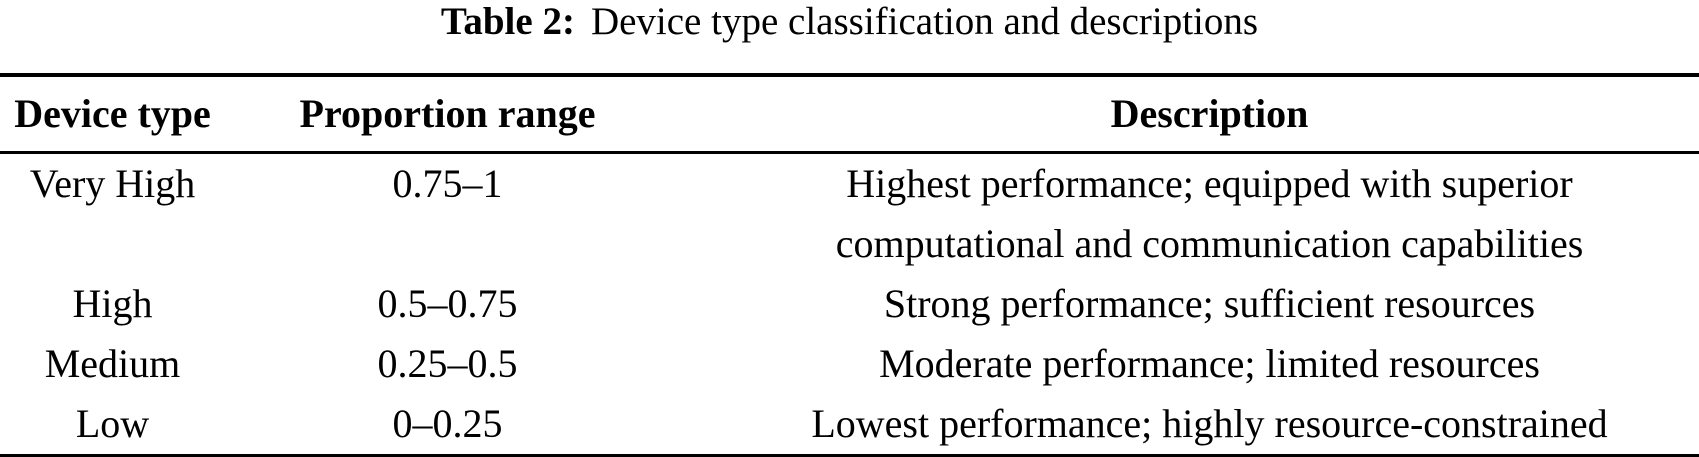  What do you see at coordinates (112, 363) in the screenshot?
I see `cell-device-type: Medium` at bounding box center [112, 363].